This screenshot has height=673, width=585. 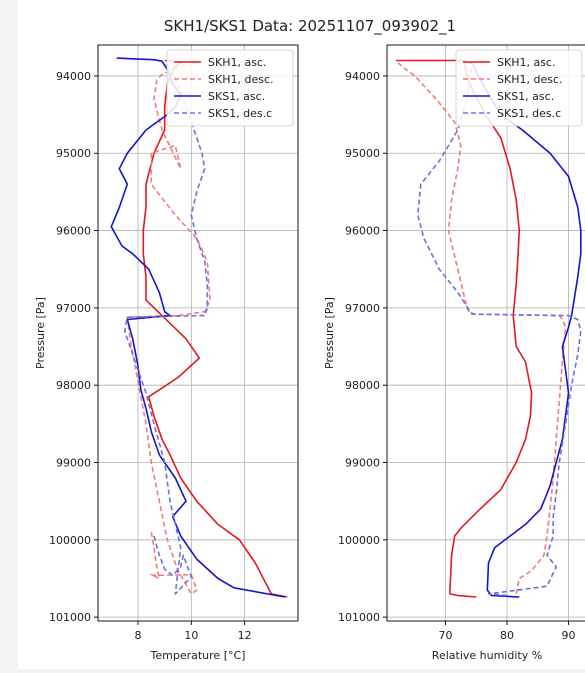 What do you see at coordinates (525, 96) in the screenshot?
I see `rh-legend-label-2: SKS1, asc.` at bounding box center [525, 96].